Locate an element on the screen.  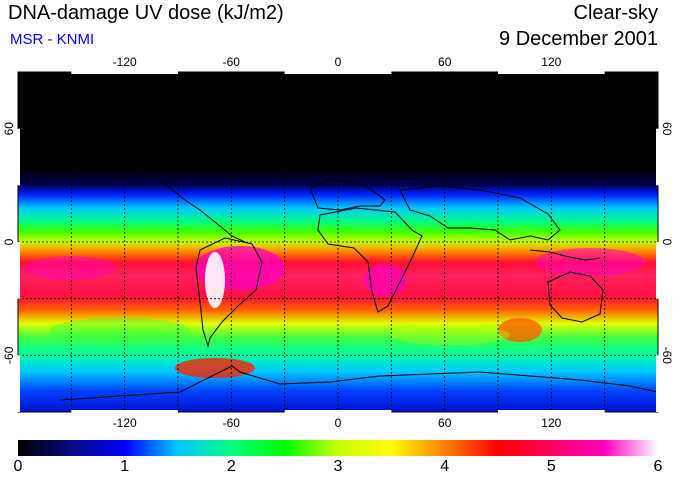
lon-tick-bottom: 0 is located at coordinates (338, 423).